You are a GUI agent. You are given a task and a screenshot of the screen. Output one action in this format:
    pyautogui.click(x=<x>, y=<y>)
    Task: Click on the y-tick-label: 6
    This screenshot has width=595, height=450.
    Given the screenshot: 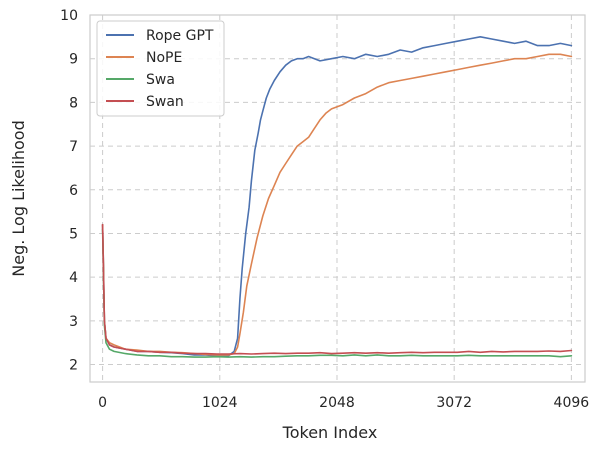 What is the action you would take?
    pyautogui.click(x=73, y=191)
    